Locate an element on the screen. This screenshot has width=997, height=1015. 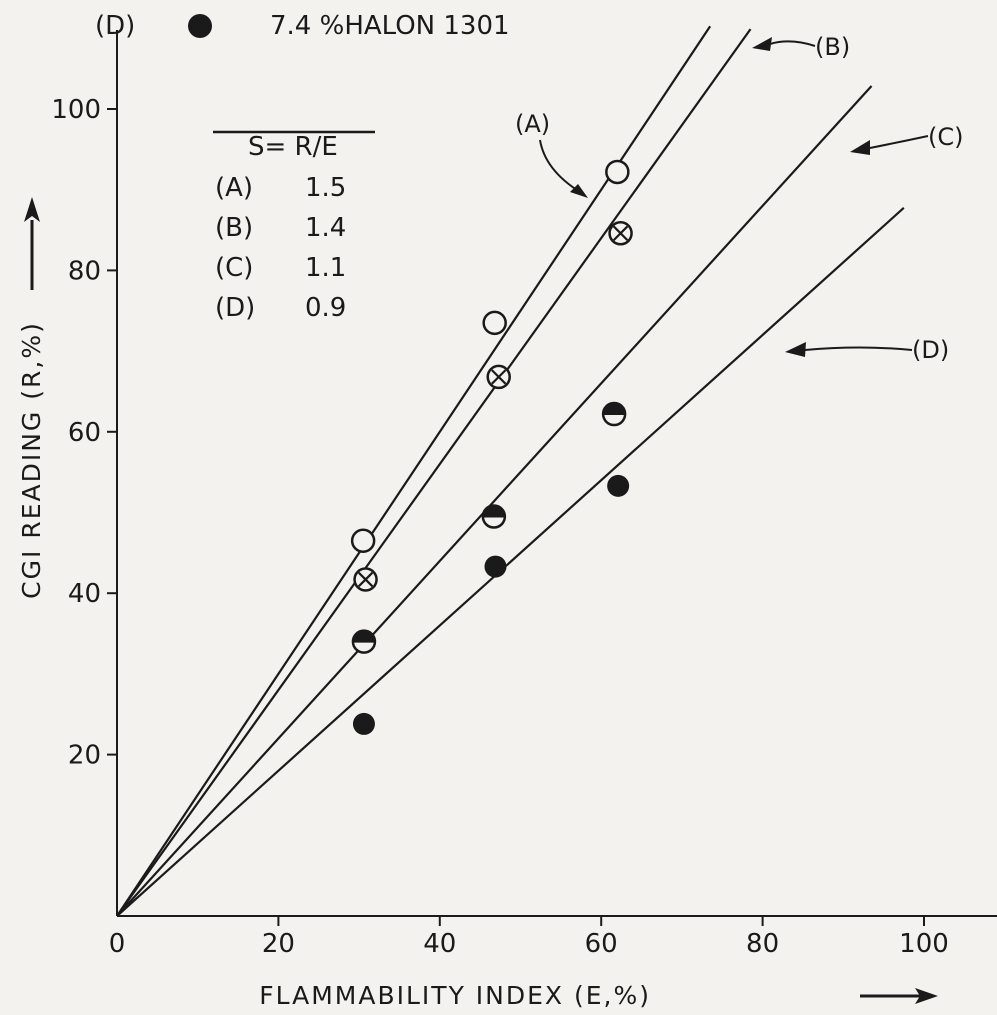
callout-arrowhead-a is located at coordinates (579, 191).